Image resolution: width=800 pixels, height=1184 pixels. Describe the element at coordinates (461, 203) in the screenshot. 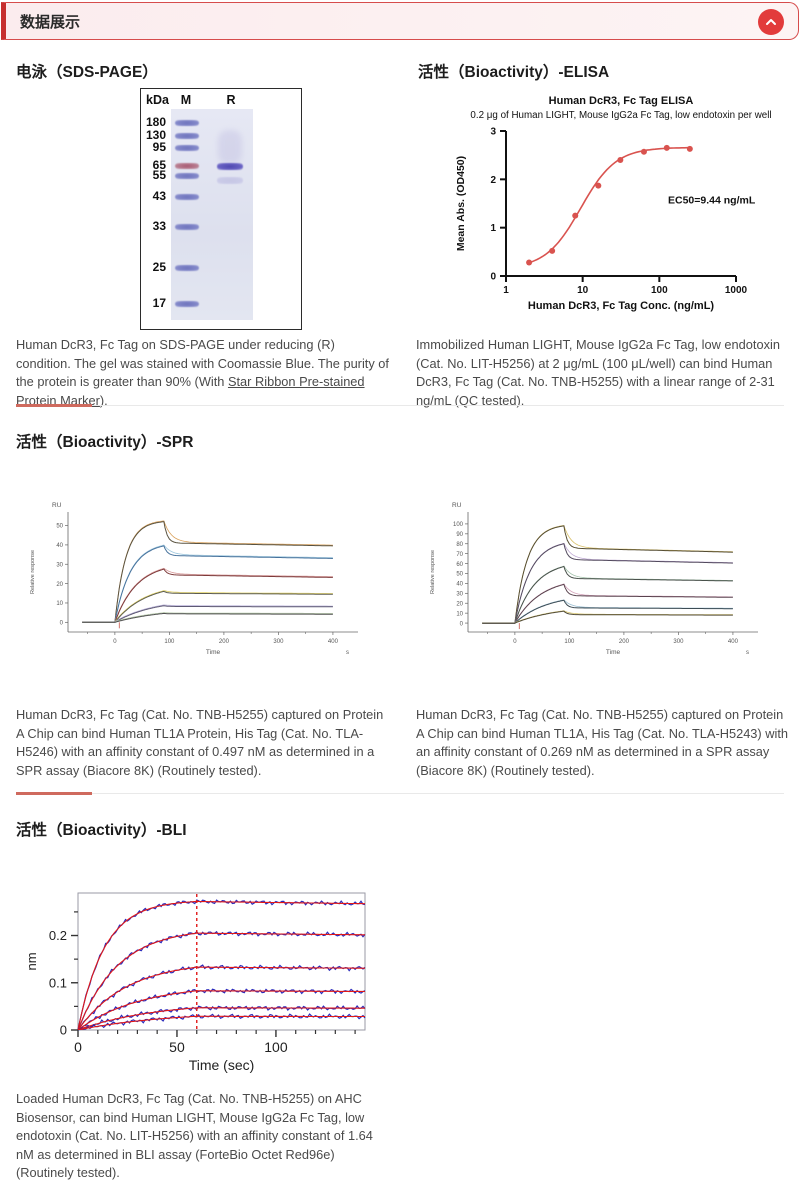

I see `elisa-y-label: Mean Abs. (OD450)` at that location.